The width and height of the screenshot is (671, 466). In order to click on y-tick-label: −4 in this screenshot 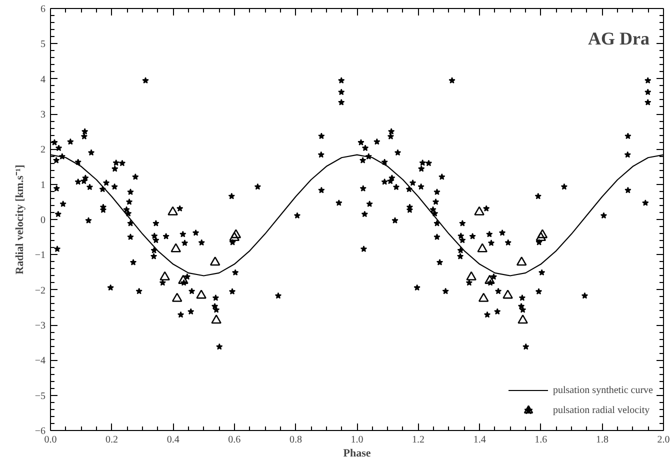, I will do `click(40, 361)`.